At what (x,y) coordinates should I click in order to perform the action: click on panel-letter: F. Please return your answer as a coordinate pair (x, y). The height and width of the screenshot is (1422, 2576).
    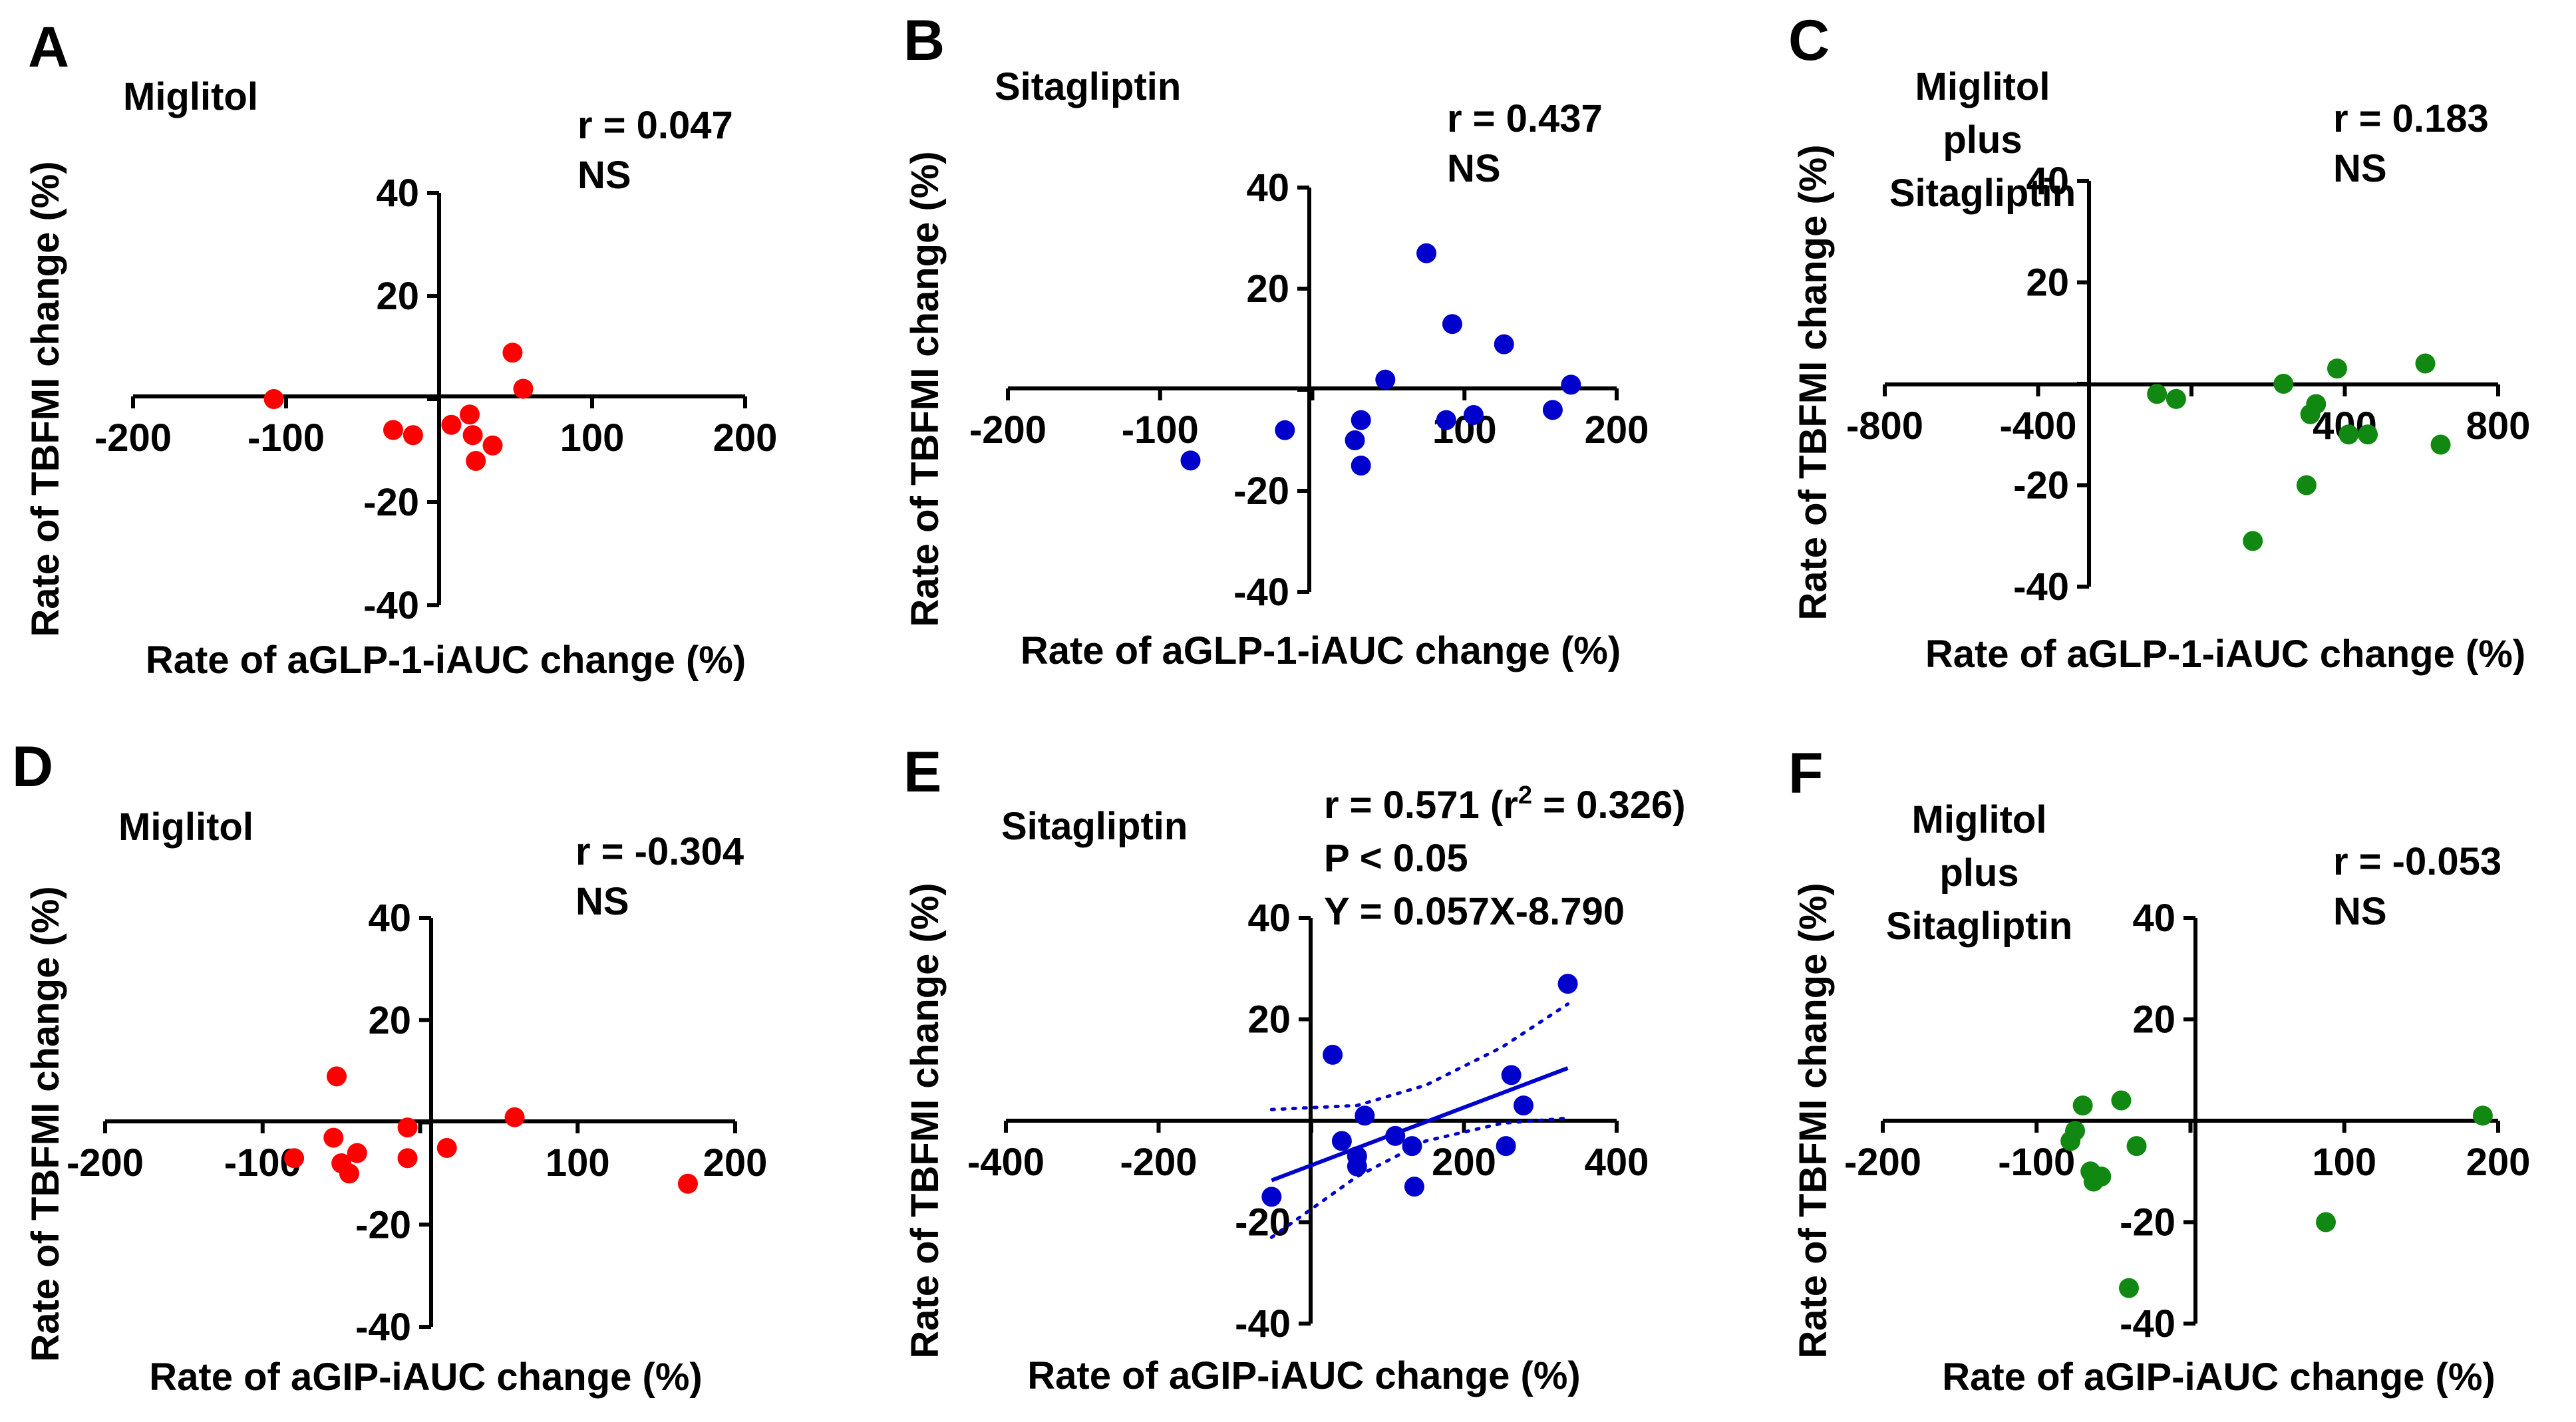
    Looking at the image, I should click on (1806, 773).